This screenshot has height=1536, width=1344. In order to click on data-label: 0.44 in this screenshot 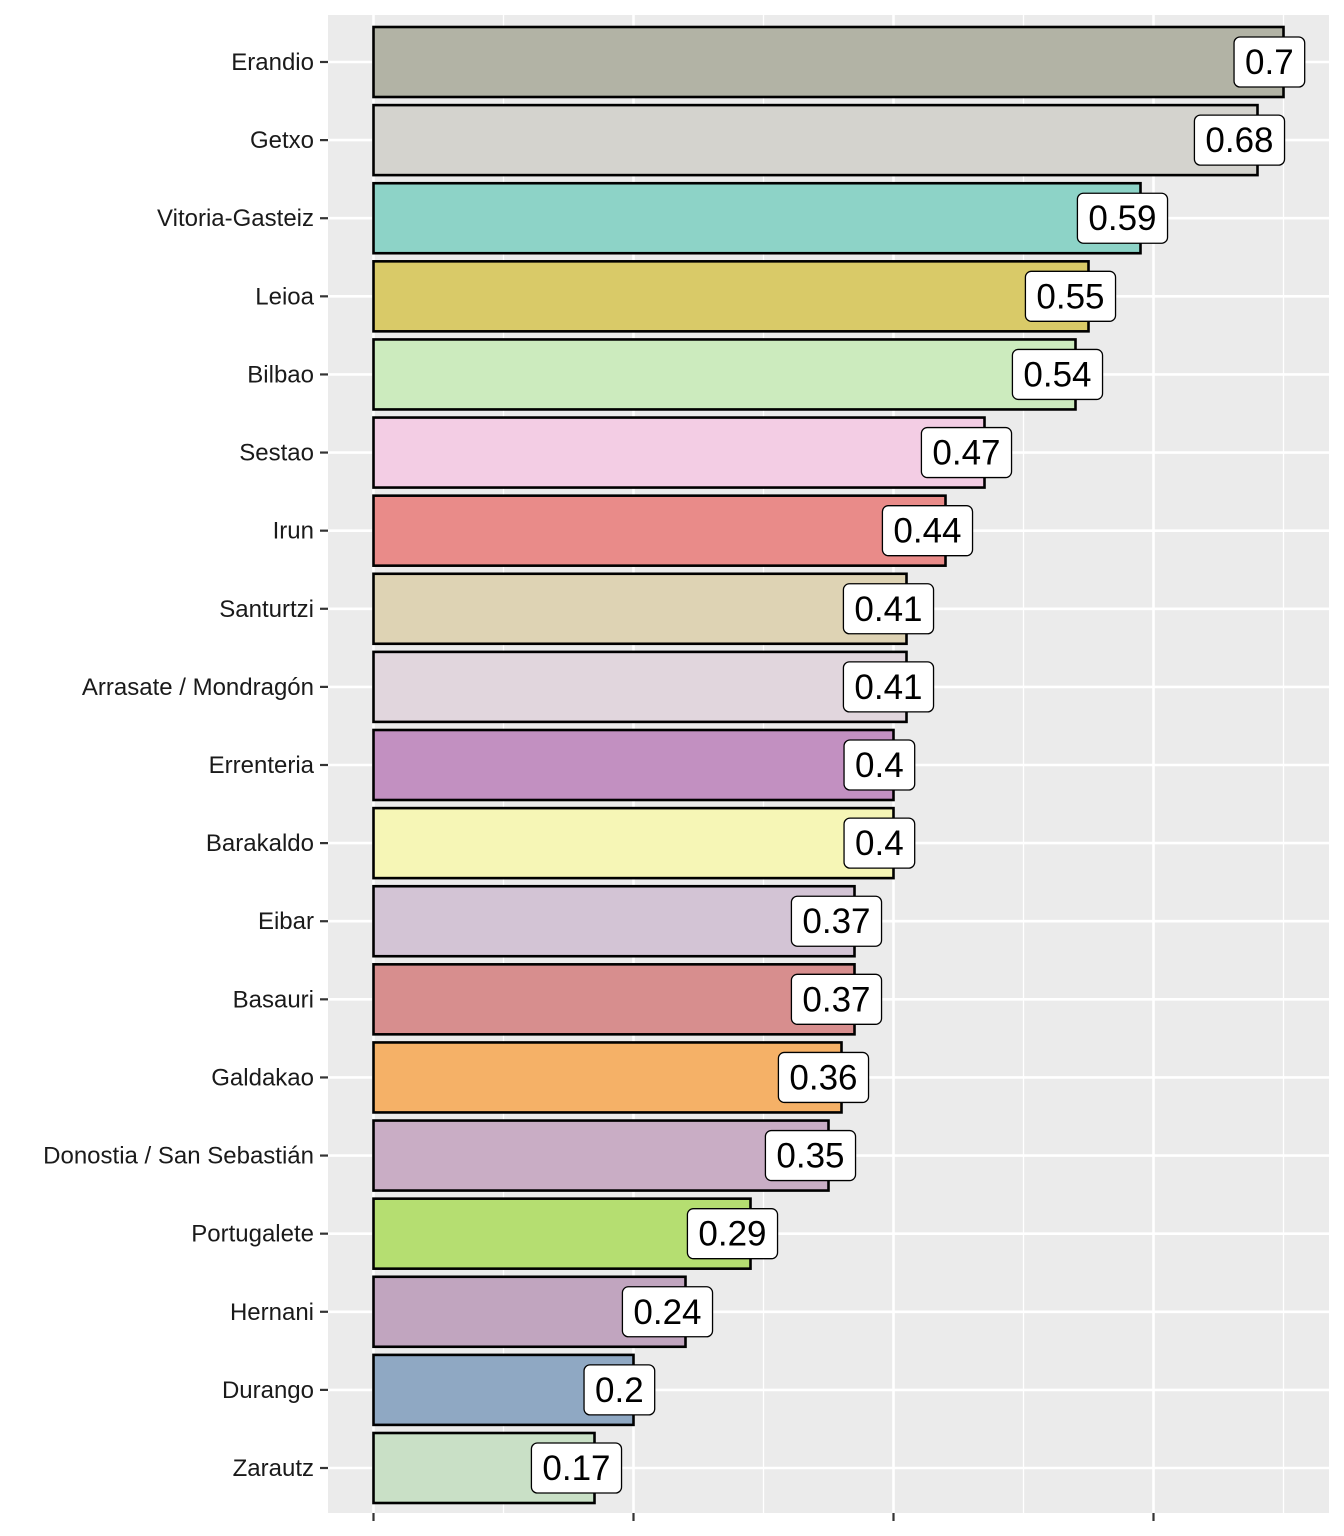, I will do `click(927, 531)`.